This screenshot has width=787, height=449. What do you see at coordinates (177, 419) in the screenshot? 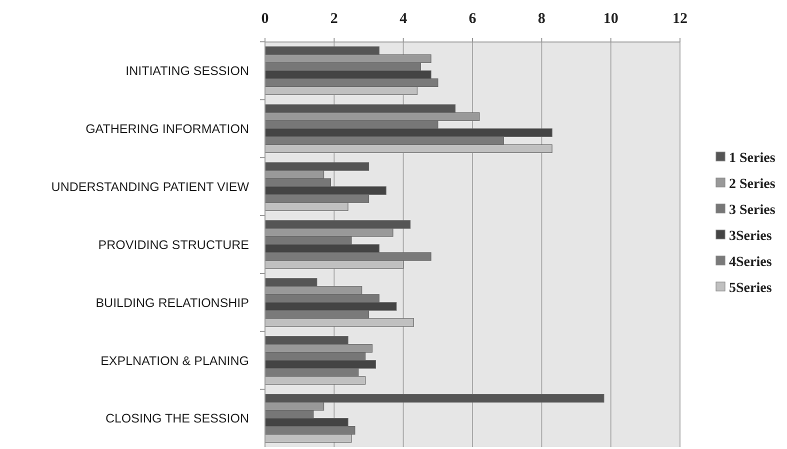
I see `y-tick-label: CLOSING THE SESSION` at bounding box center [177, 419].